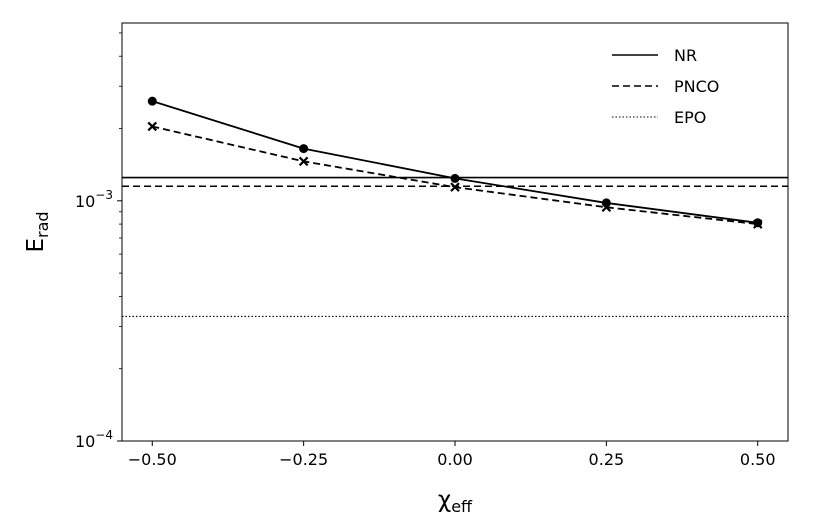  What do you see at coordinates (455, 459) in the screenshot?
I see `x-tick-label: 0.00` at bounding box center [455, 459].